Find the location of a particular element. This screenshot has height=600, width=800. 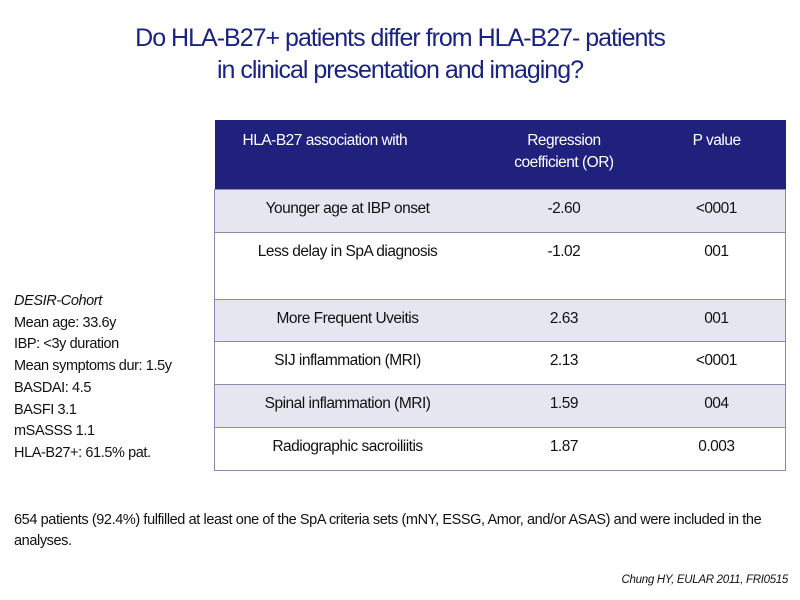

header-regression-coefficient: Regression coefficient (OR) is located at coordinates (564, 154).